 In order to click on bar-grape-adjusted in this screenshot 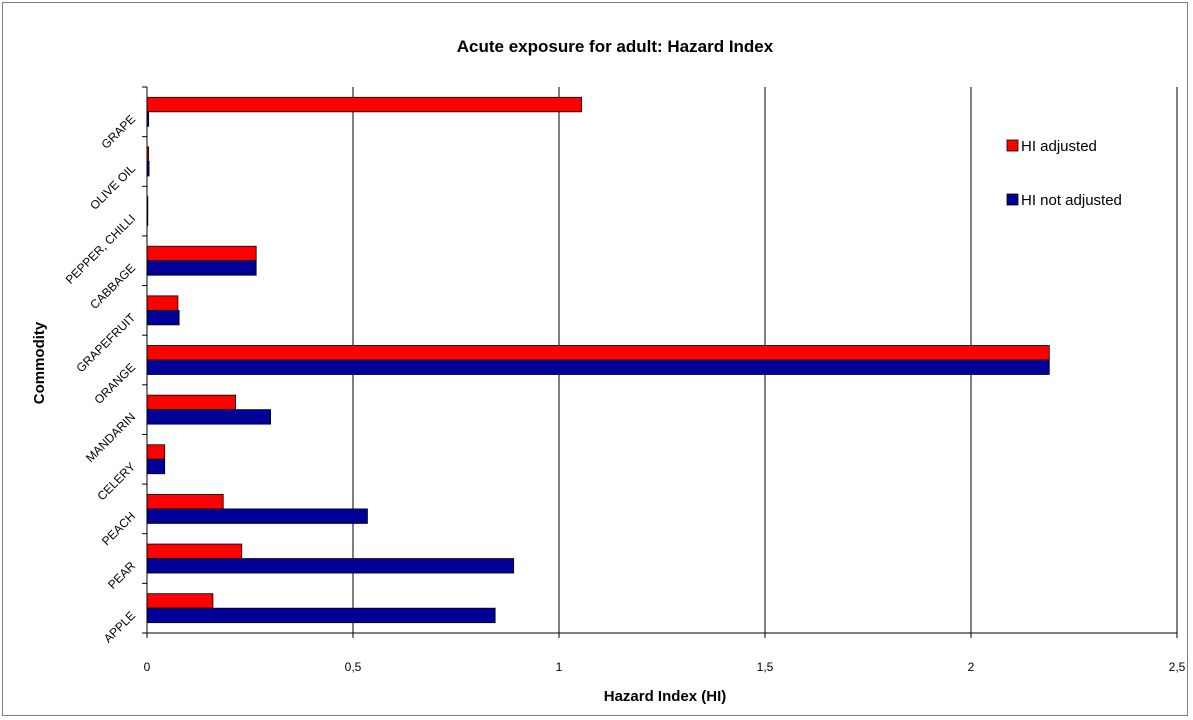, I will do `click(364, 104)`.